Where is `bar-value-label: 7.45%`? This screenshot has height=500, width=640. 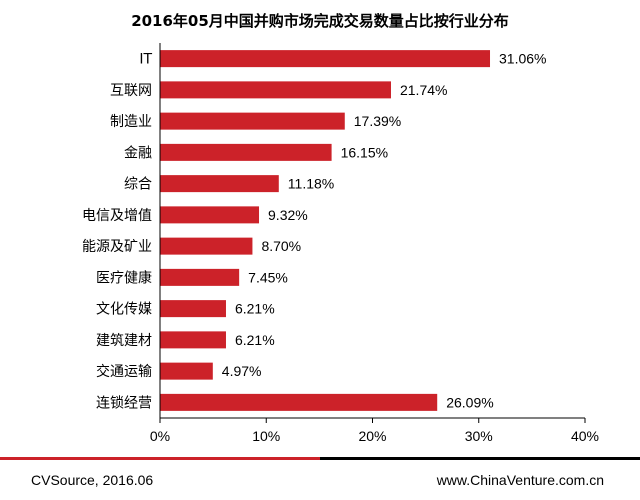
bar-value-label: 7.45% is located at coordinates (268, 277).